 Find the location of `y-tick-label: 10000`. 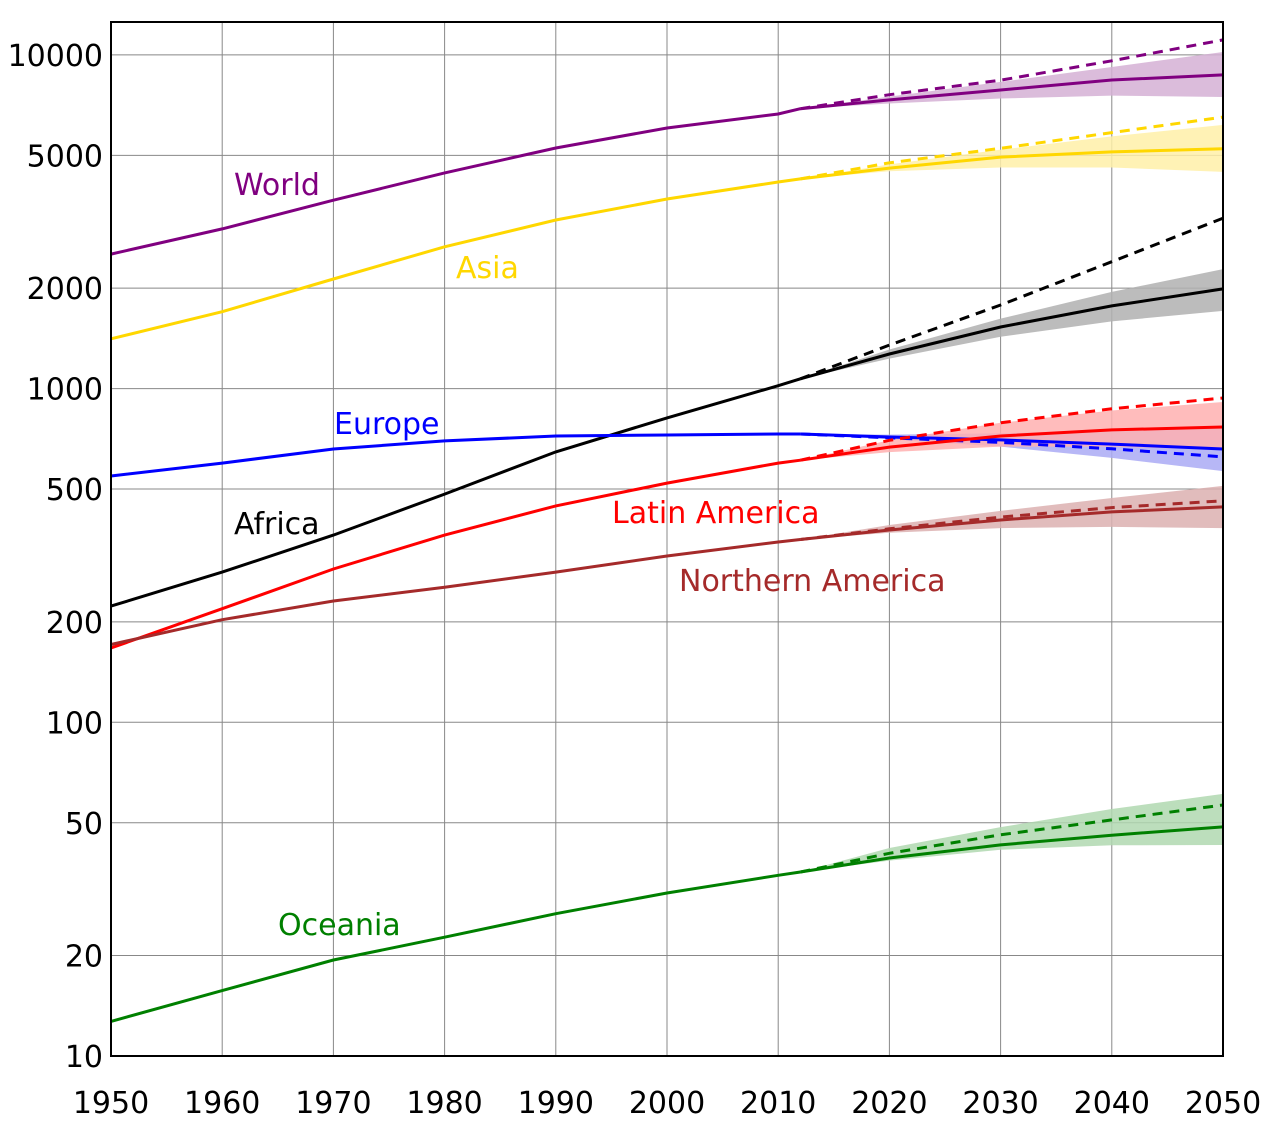

y-tick-label: 10000 is located at coordinates (55, 56).